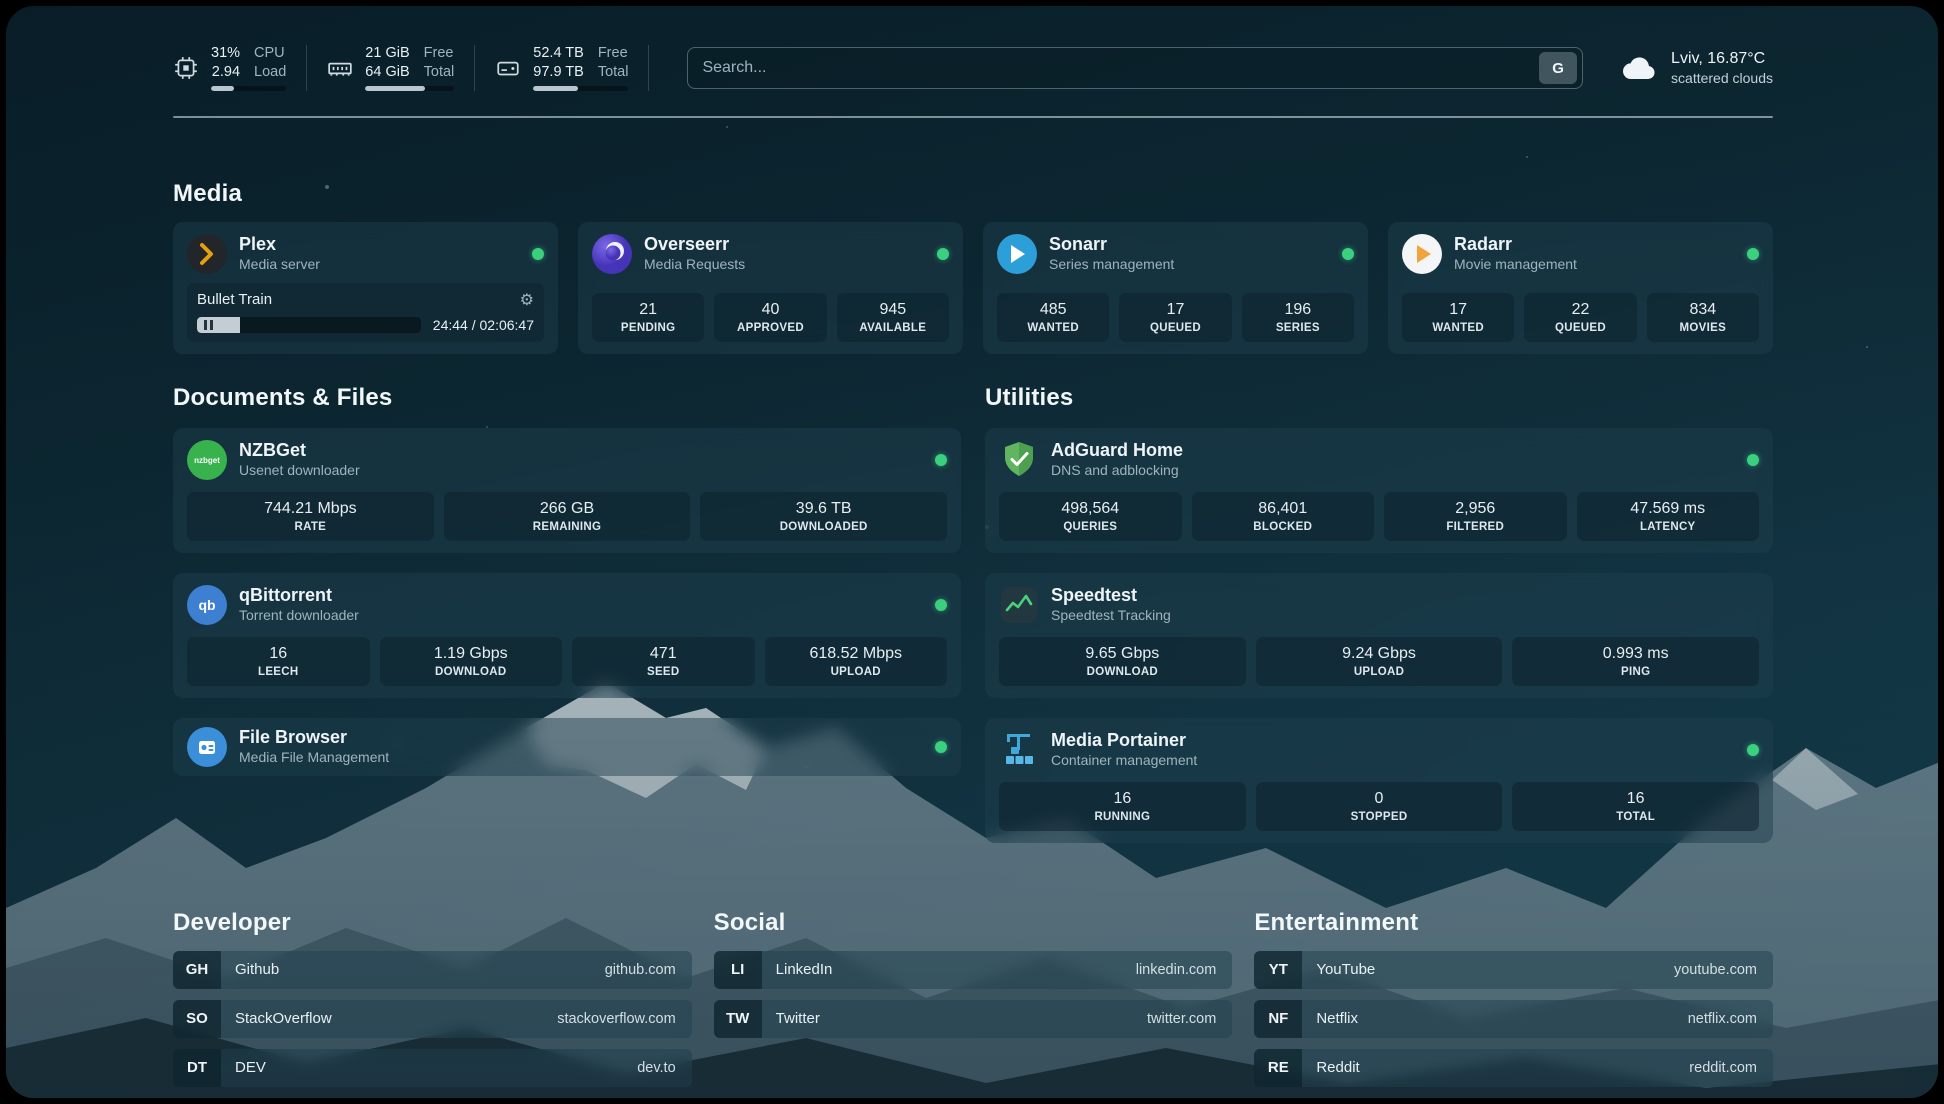 The width and height of the screenshot is (1944, 1104). What do you see at coordinates (207, 746) in the screenshot?
I see `filebrowser-icon` at bounding box center [207, 746].